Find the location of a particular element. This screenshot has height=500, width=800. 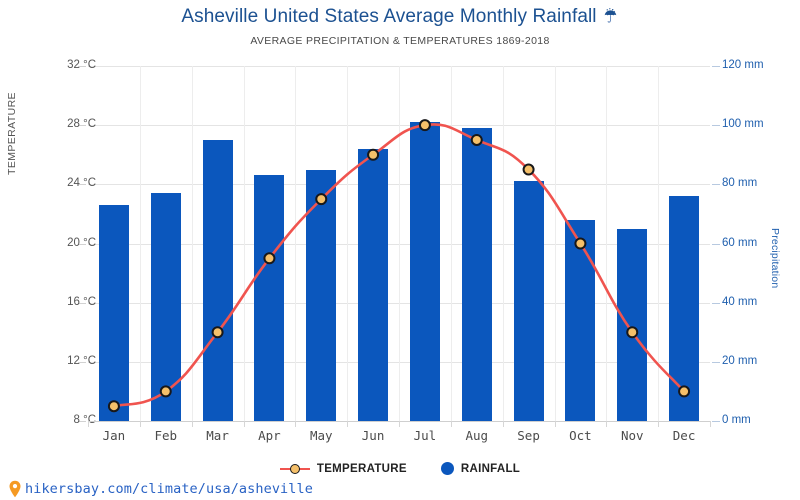

left-axis-tick-label: 24 °C is located at coordinates (81, 183).